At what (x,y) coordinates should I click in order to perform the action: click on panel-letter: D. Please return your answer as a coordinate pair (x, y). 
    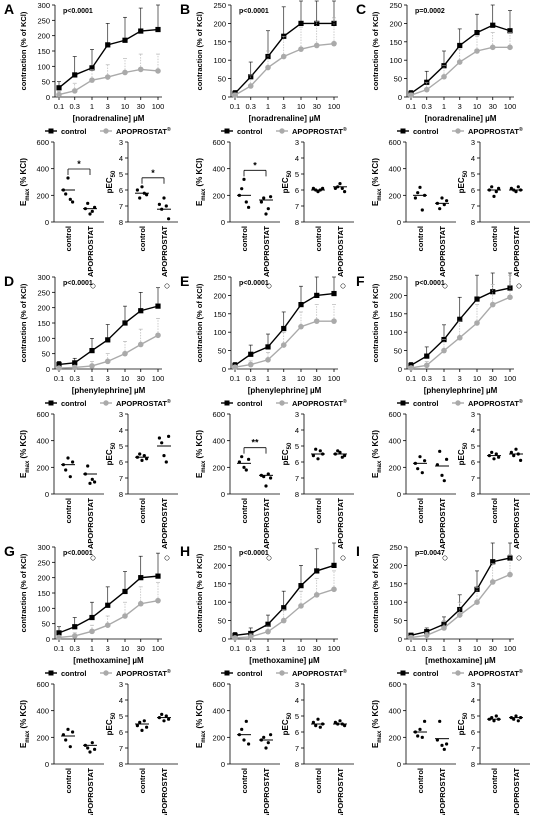
    Looking at the image, I should click on (9, 281).